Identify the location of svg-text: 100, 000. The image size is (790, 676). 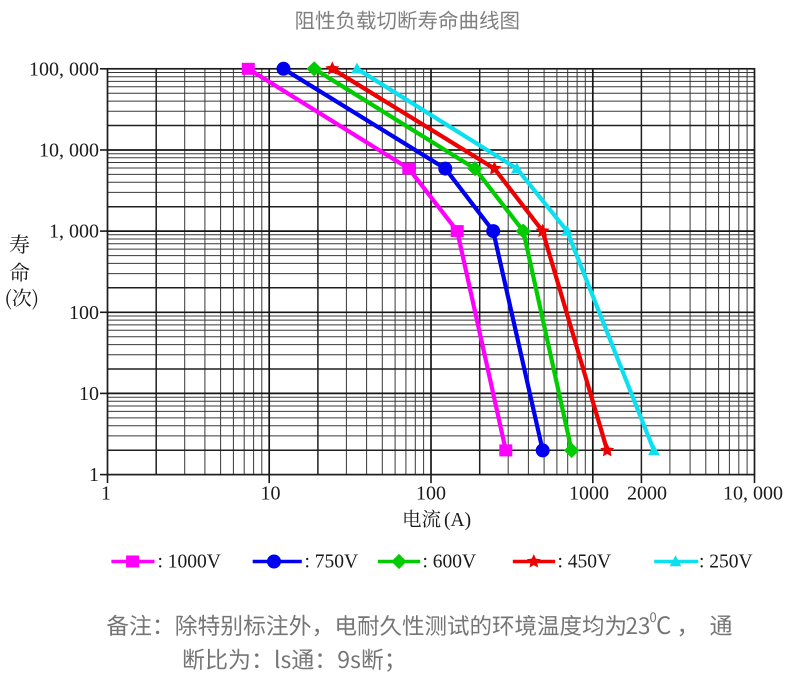
(64, 69).